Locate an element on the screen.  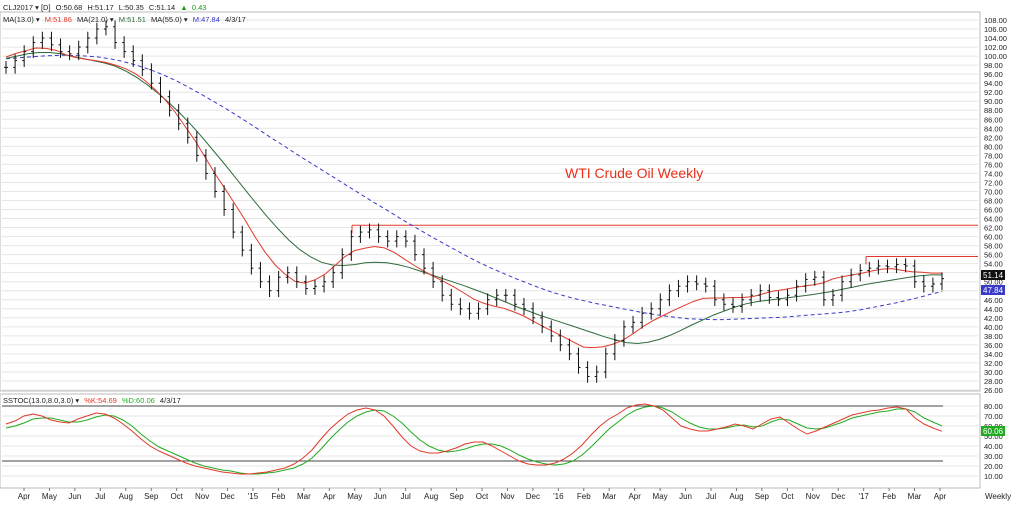
price-tick-label: 68.00 is located at coordinates (993, 200).